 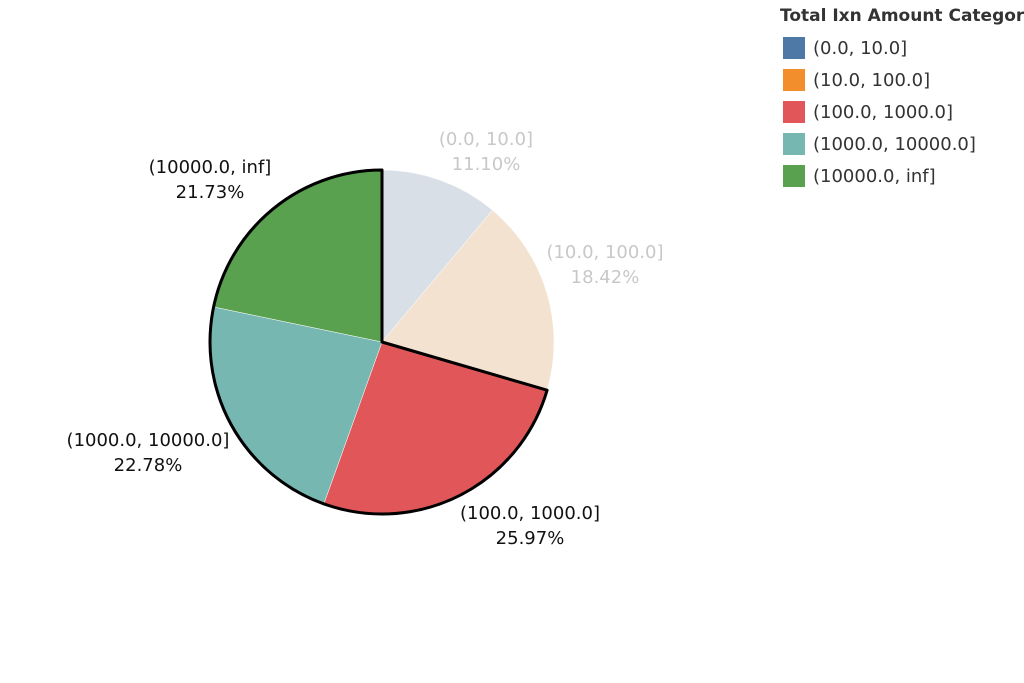 I want to click on slice-percent-label: 25.97%, so click(x=530, y=538).